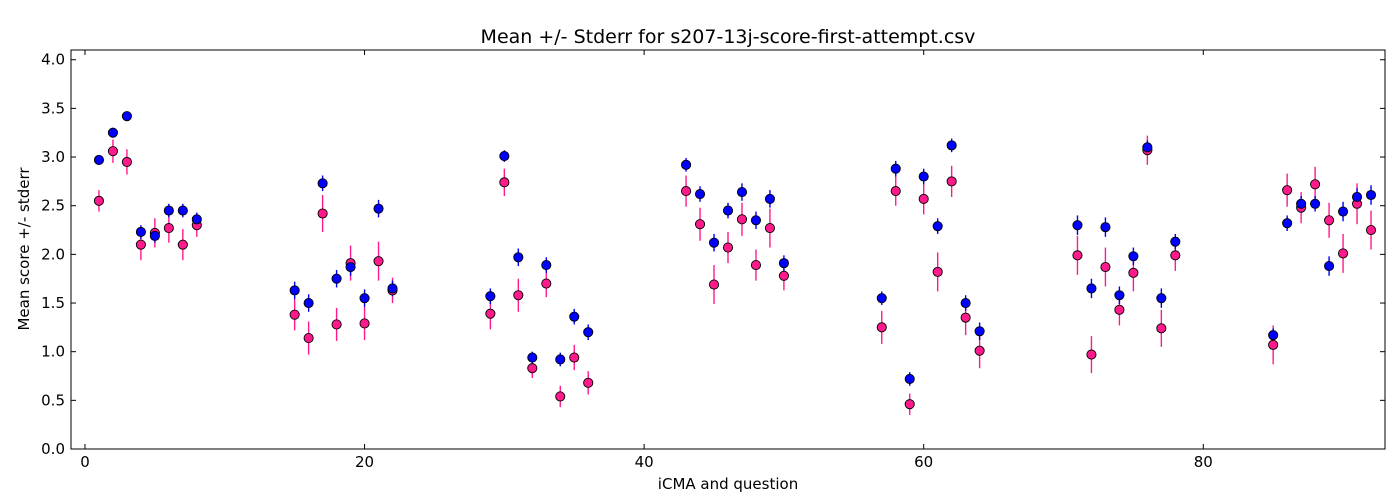 The height and width of the screenshot is (500, 1400). Describe the element at coordinates (53, 254) in the screenshot. I see `y-tick-label: 2.0` at that location.